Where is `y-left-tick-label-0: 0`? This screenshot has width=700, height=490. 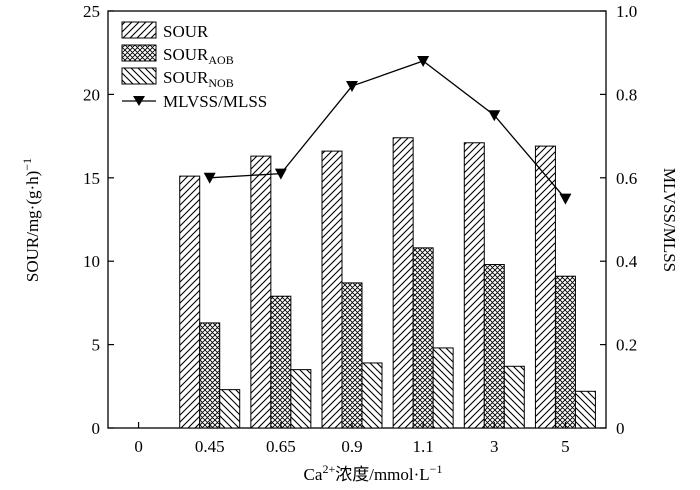 y-left-tick-label-0: 0 is located at coordinates (96, 428).